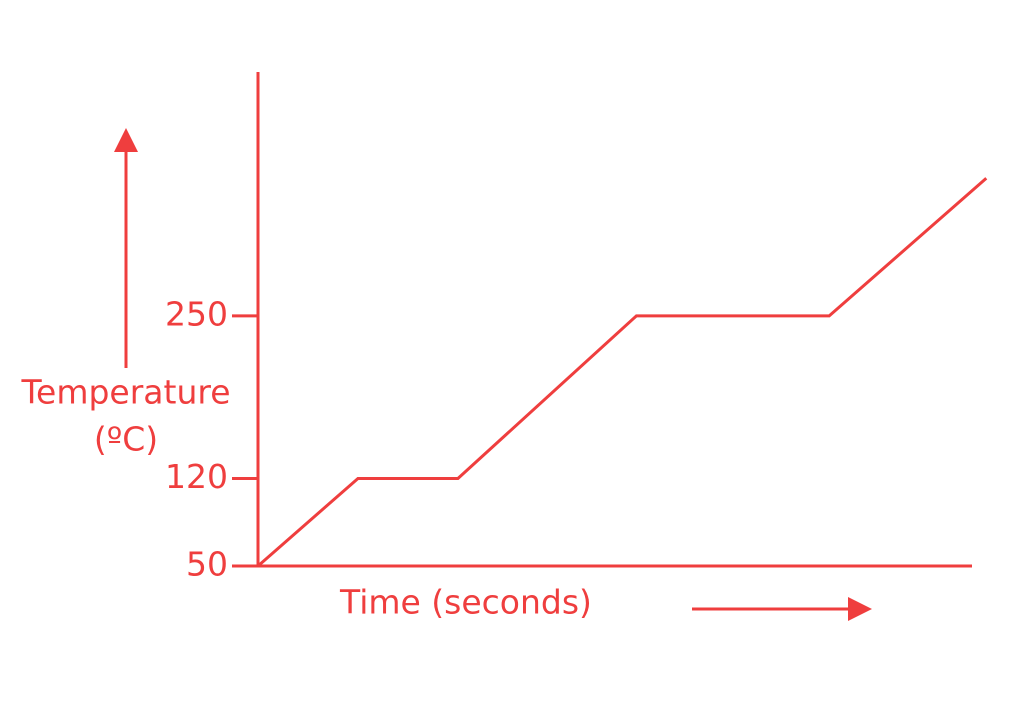  I want to click on y-tick-label: 250, so click(196, 313).